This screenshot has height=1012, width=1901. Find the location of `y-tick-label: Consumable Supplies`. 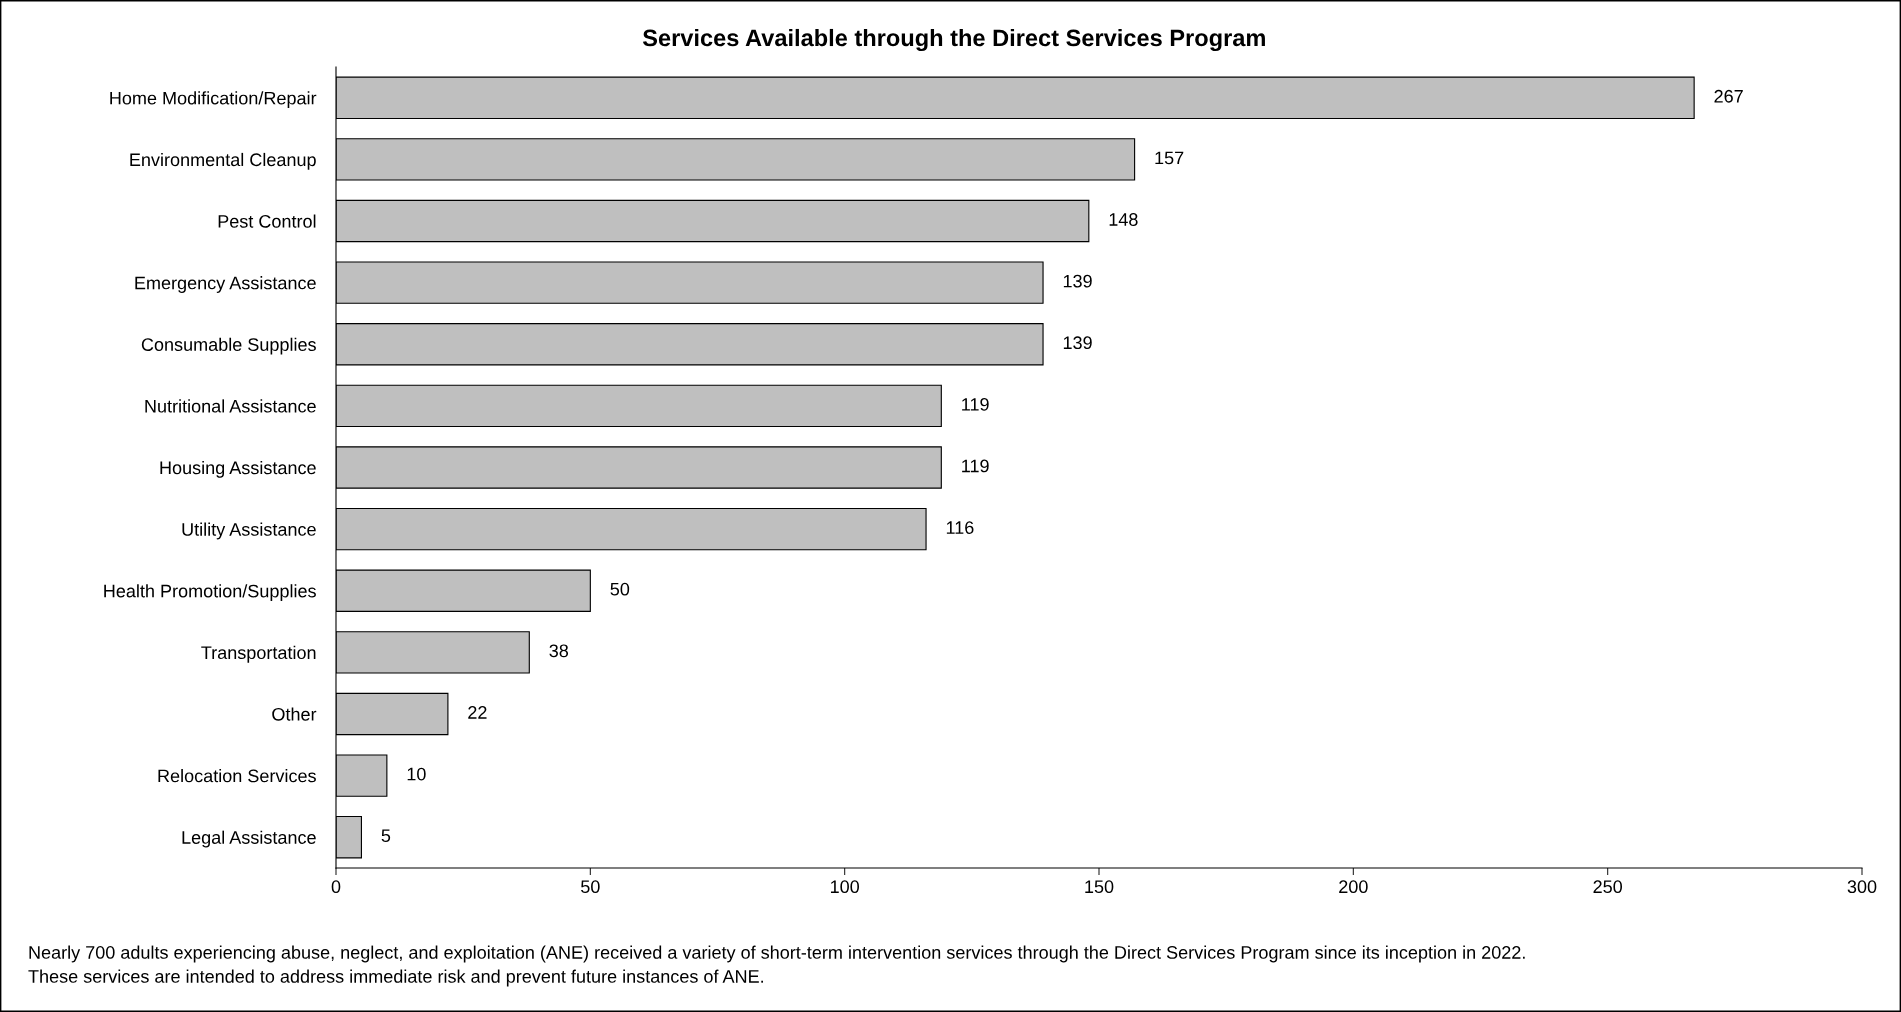

y-tick-label: Consumable Supplies is located at coordinates (228, 346).